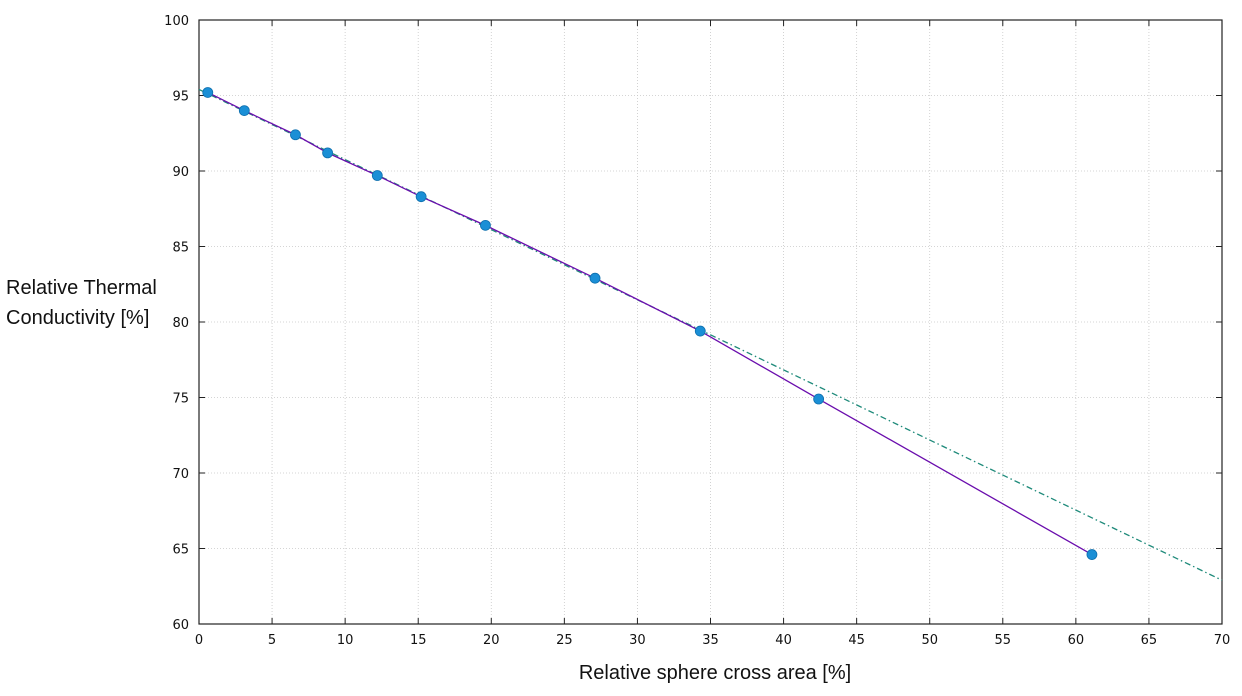  Describe the element at coordinates (180, 474) in the screenshot. I see `y-tick-label: 70` at that location.